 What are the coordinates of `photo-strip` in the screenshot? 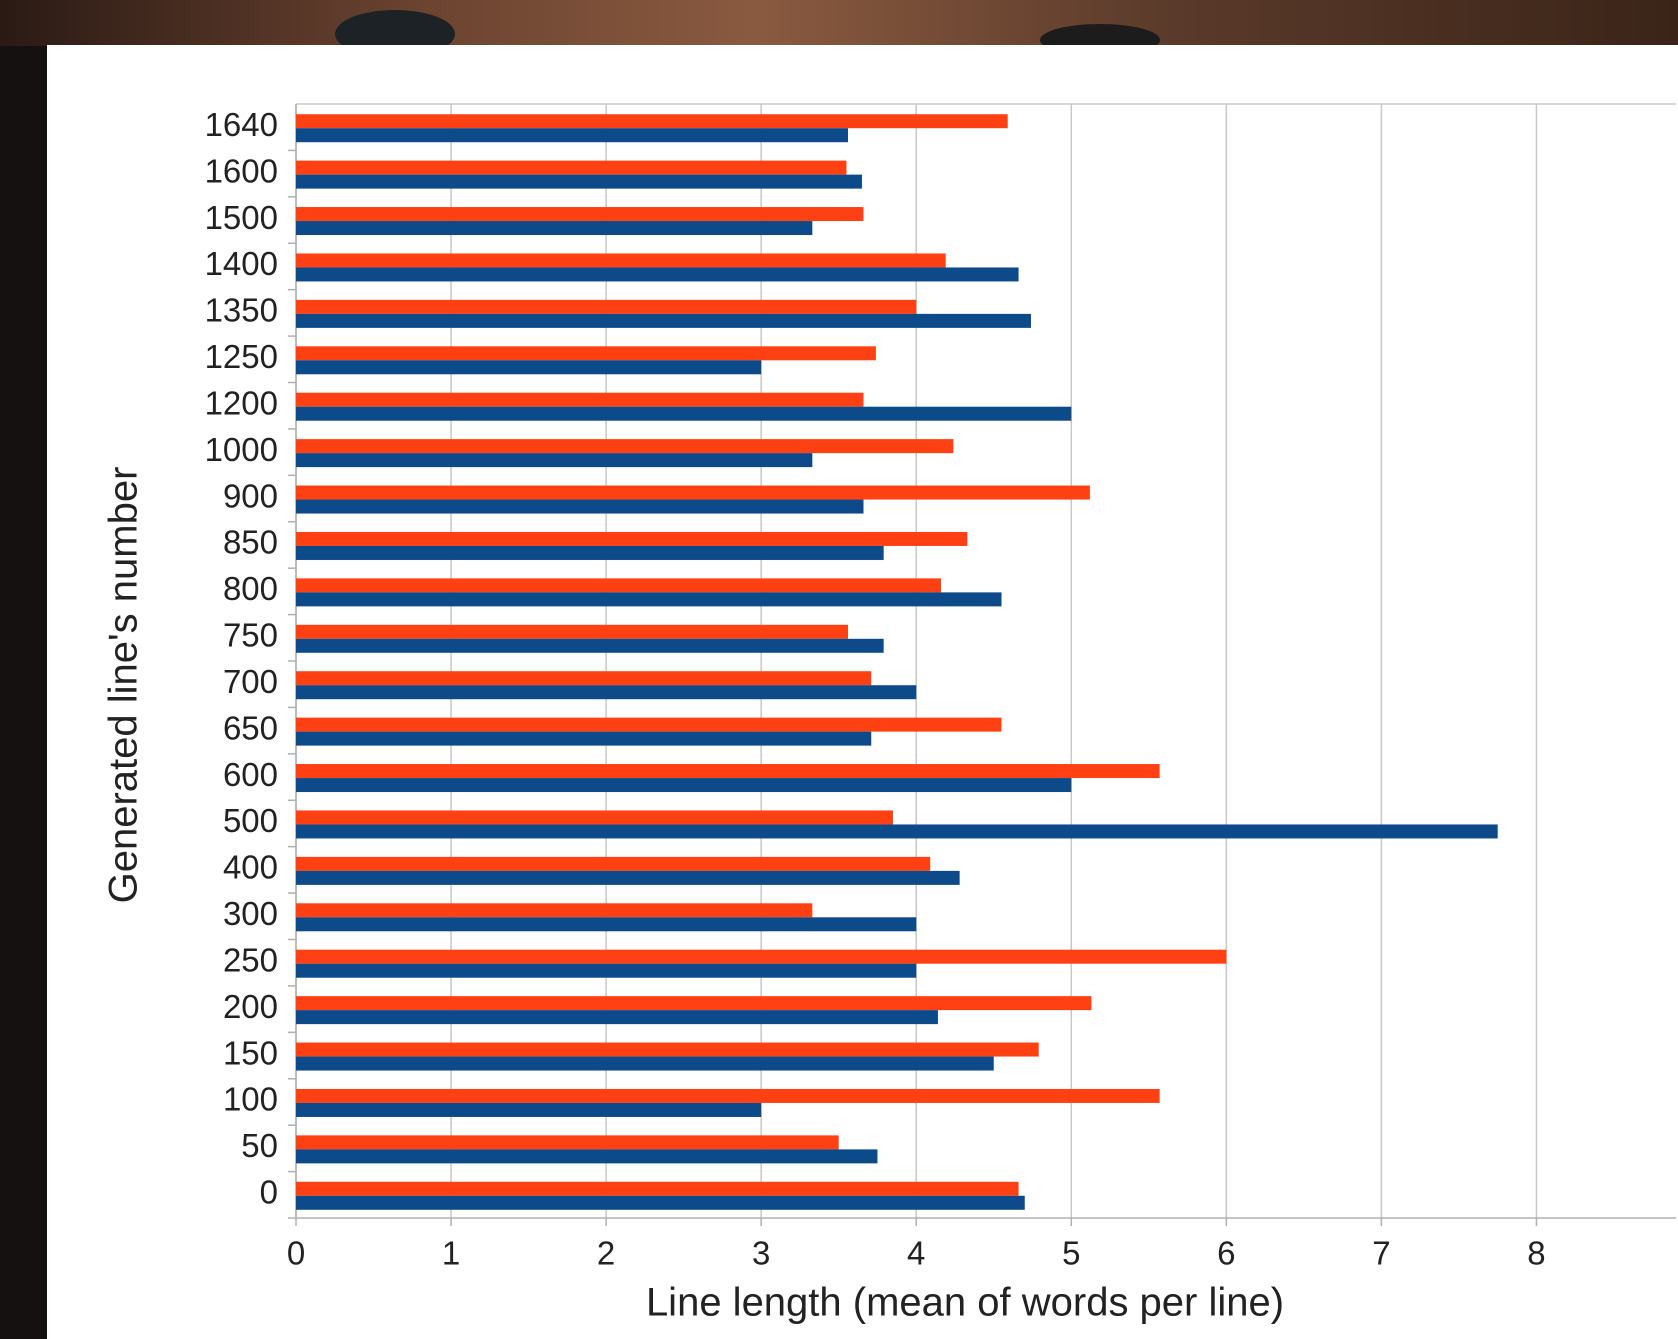 It's located at (839, 23).